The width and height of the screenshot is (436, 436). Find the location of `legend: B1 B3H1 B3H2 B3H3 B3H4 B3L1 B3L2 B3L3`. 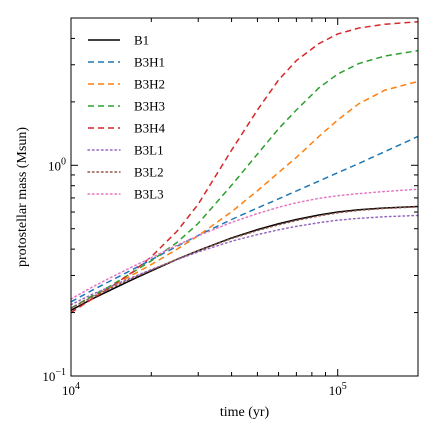

legend: B1 B3H1 B3H2 B3H3 B3H4 B3L1 B3L2 B3L3 is located at coordinates (126, 117).